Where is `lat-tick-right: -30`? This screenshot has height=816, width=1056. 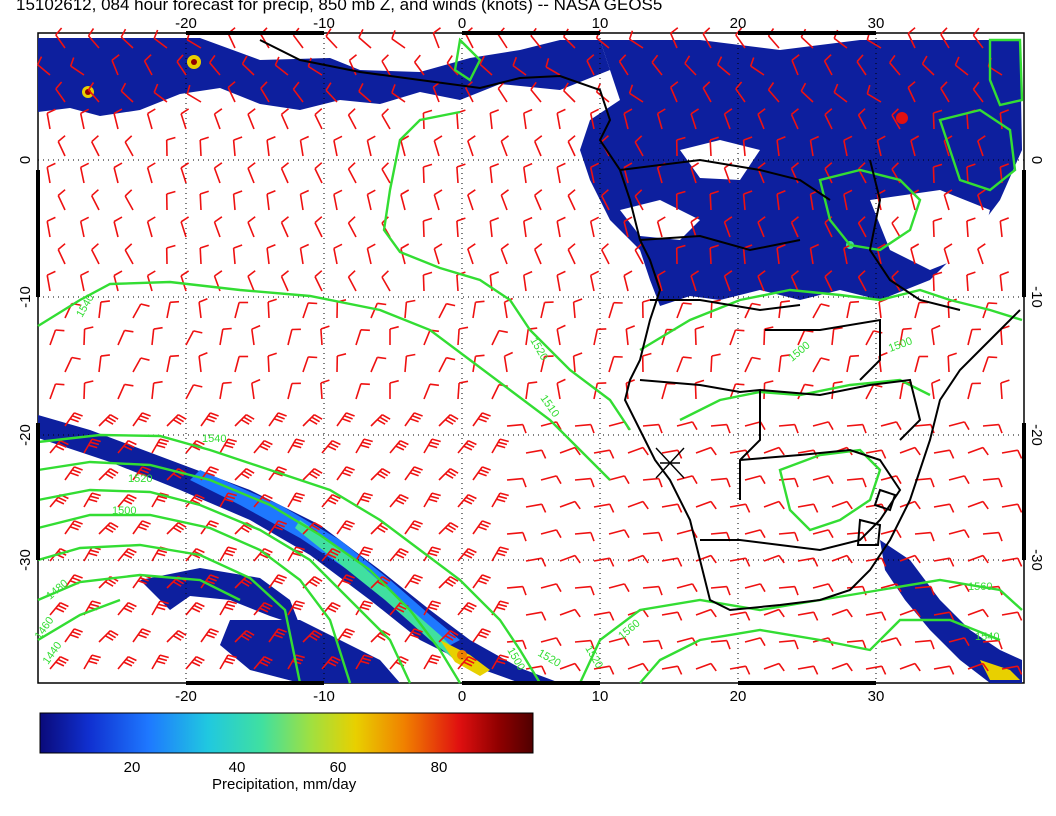 lat-tick-right: -30 is located at coordinates (1036, 560).